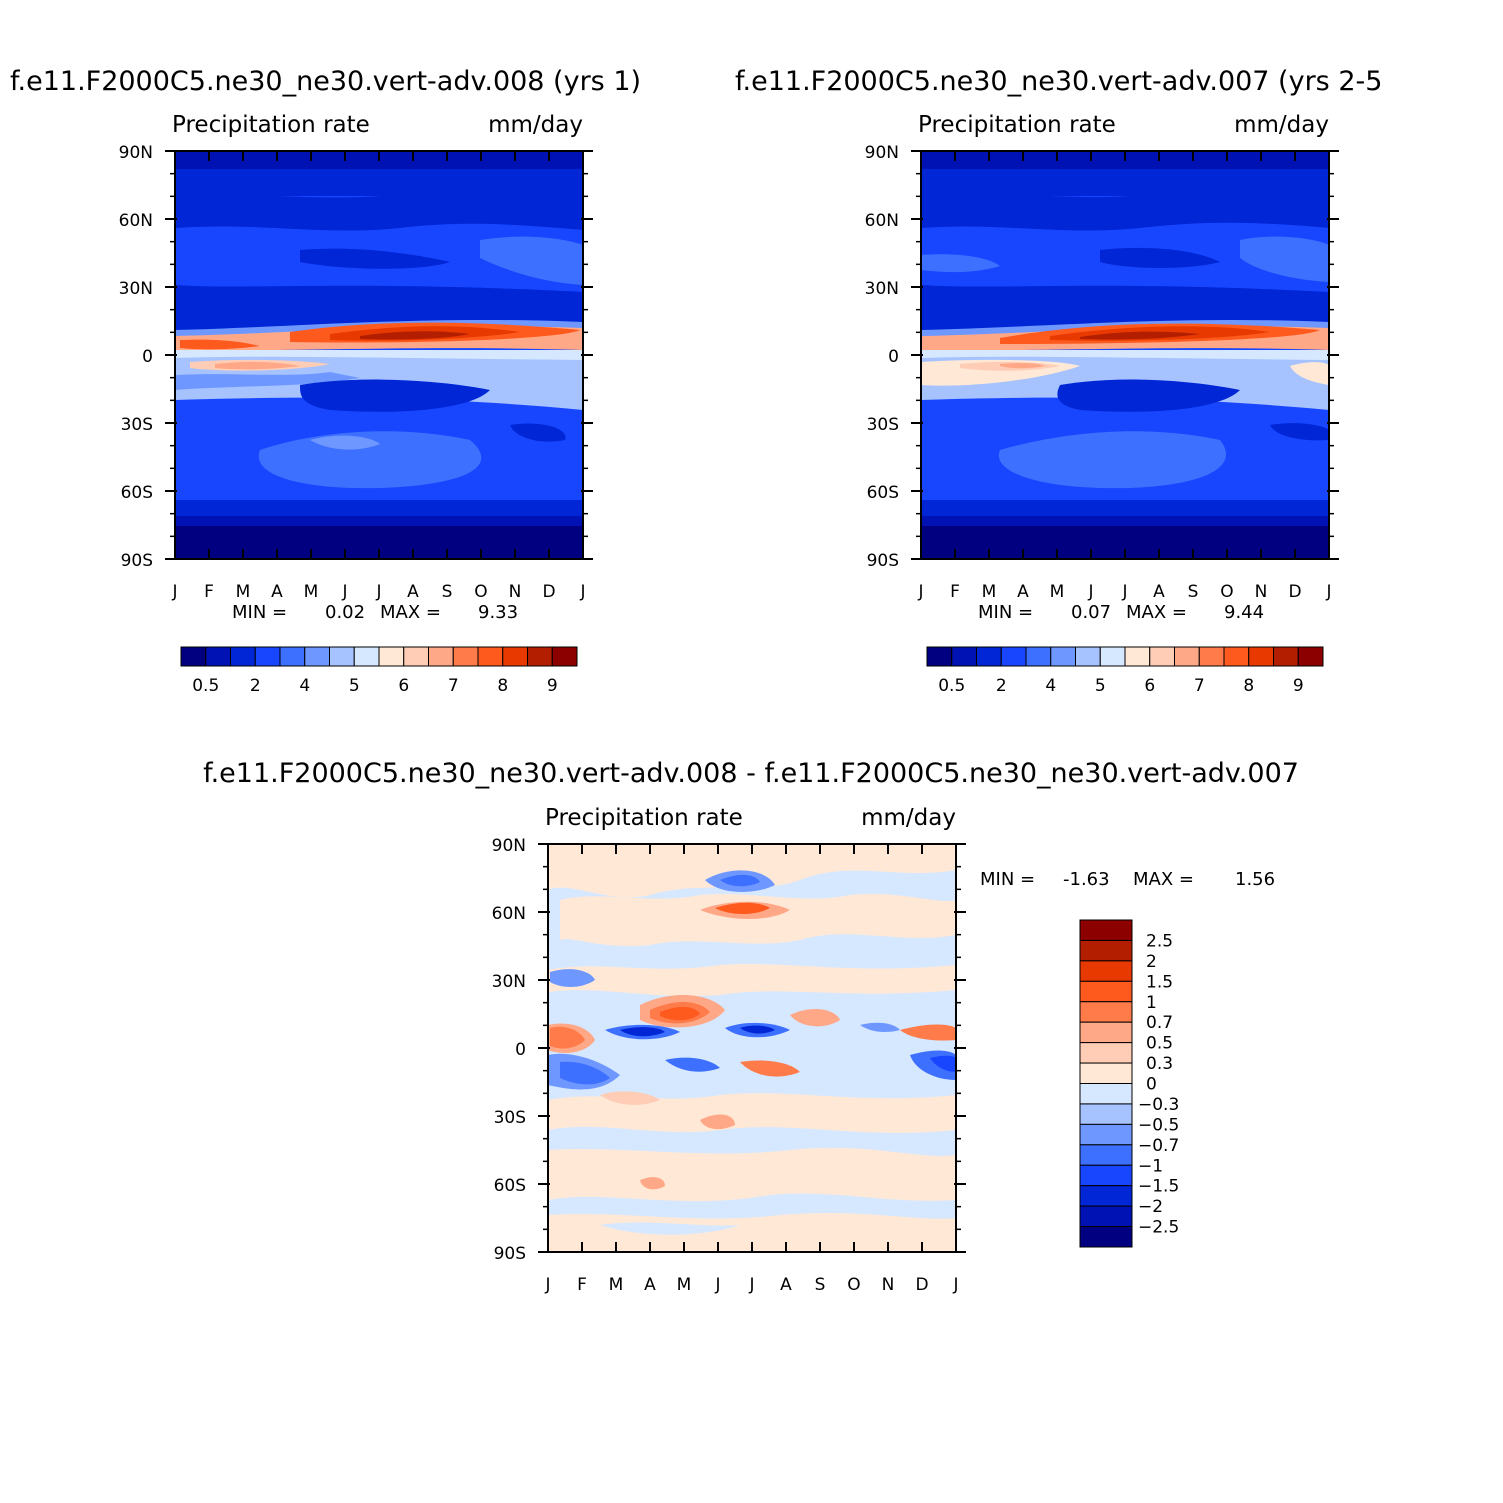 This screenshot has width=1503, height=1503. I want to click on panel-2-max-label: MAX =, so click(1156, 612).